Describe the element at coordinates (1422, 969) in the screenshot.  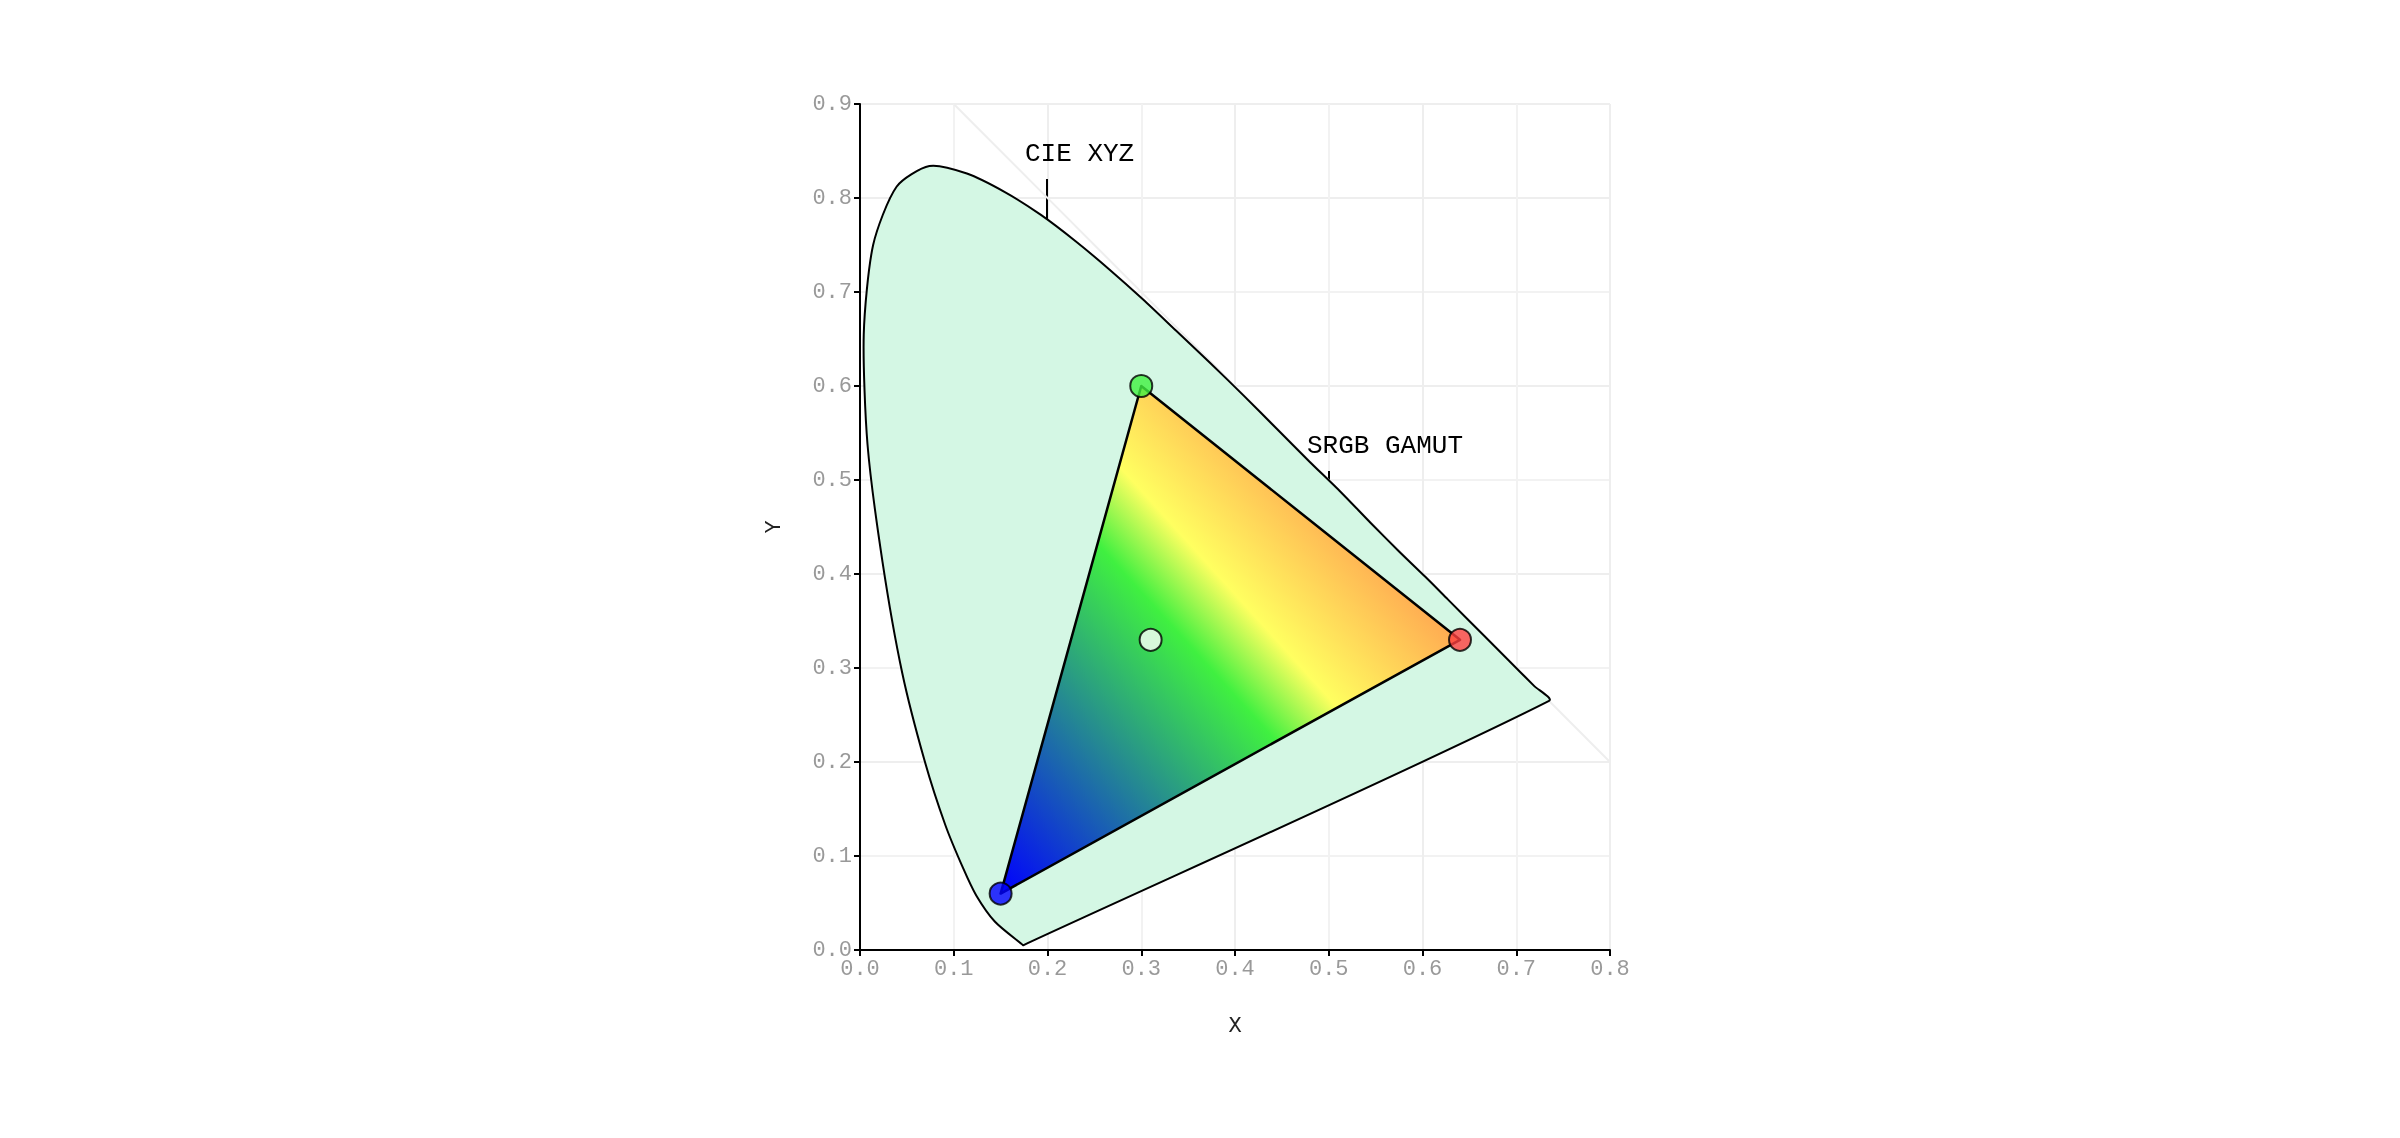
I see `x-tick-label: 0.6` at that location.